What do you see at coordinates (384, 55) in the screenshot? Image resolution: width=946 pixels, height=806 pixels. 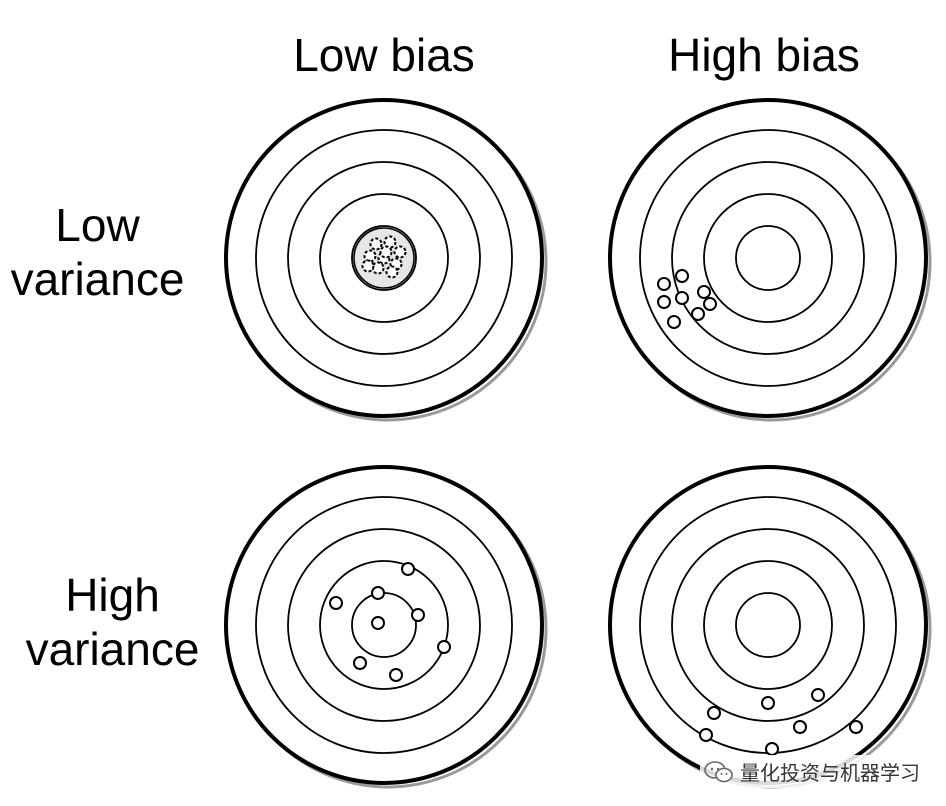 I see `column-label-low-bias: Low bias` at bounding box center [384, 55].